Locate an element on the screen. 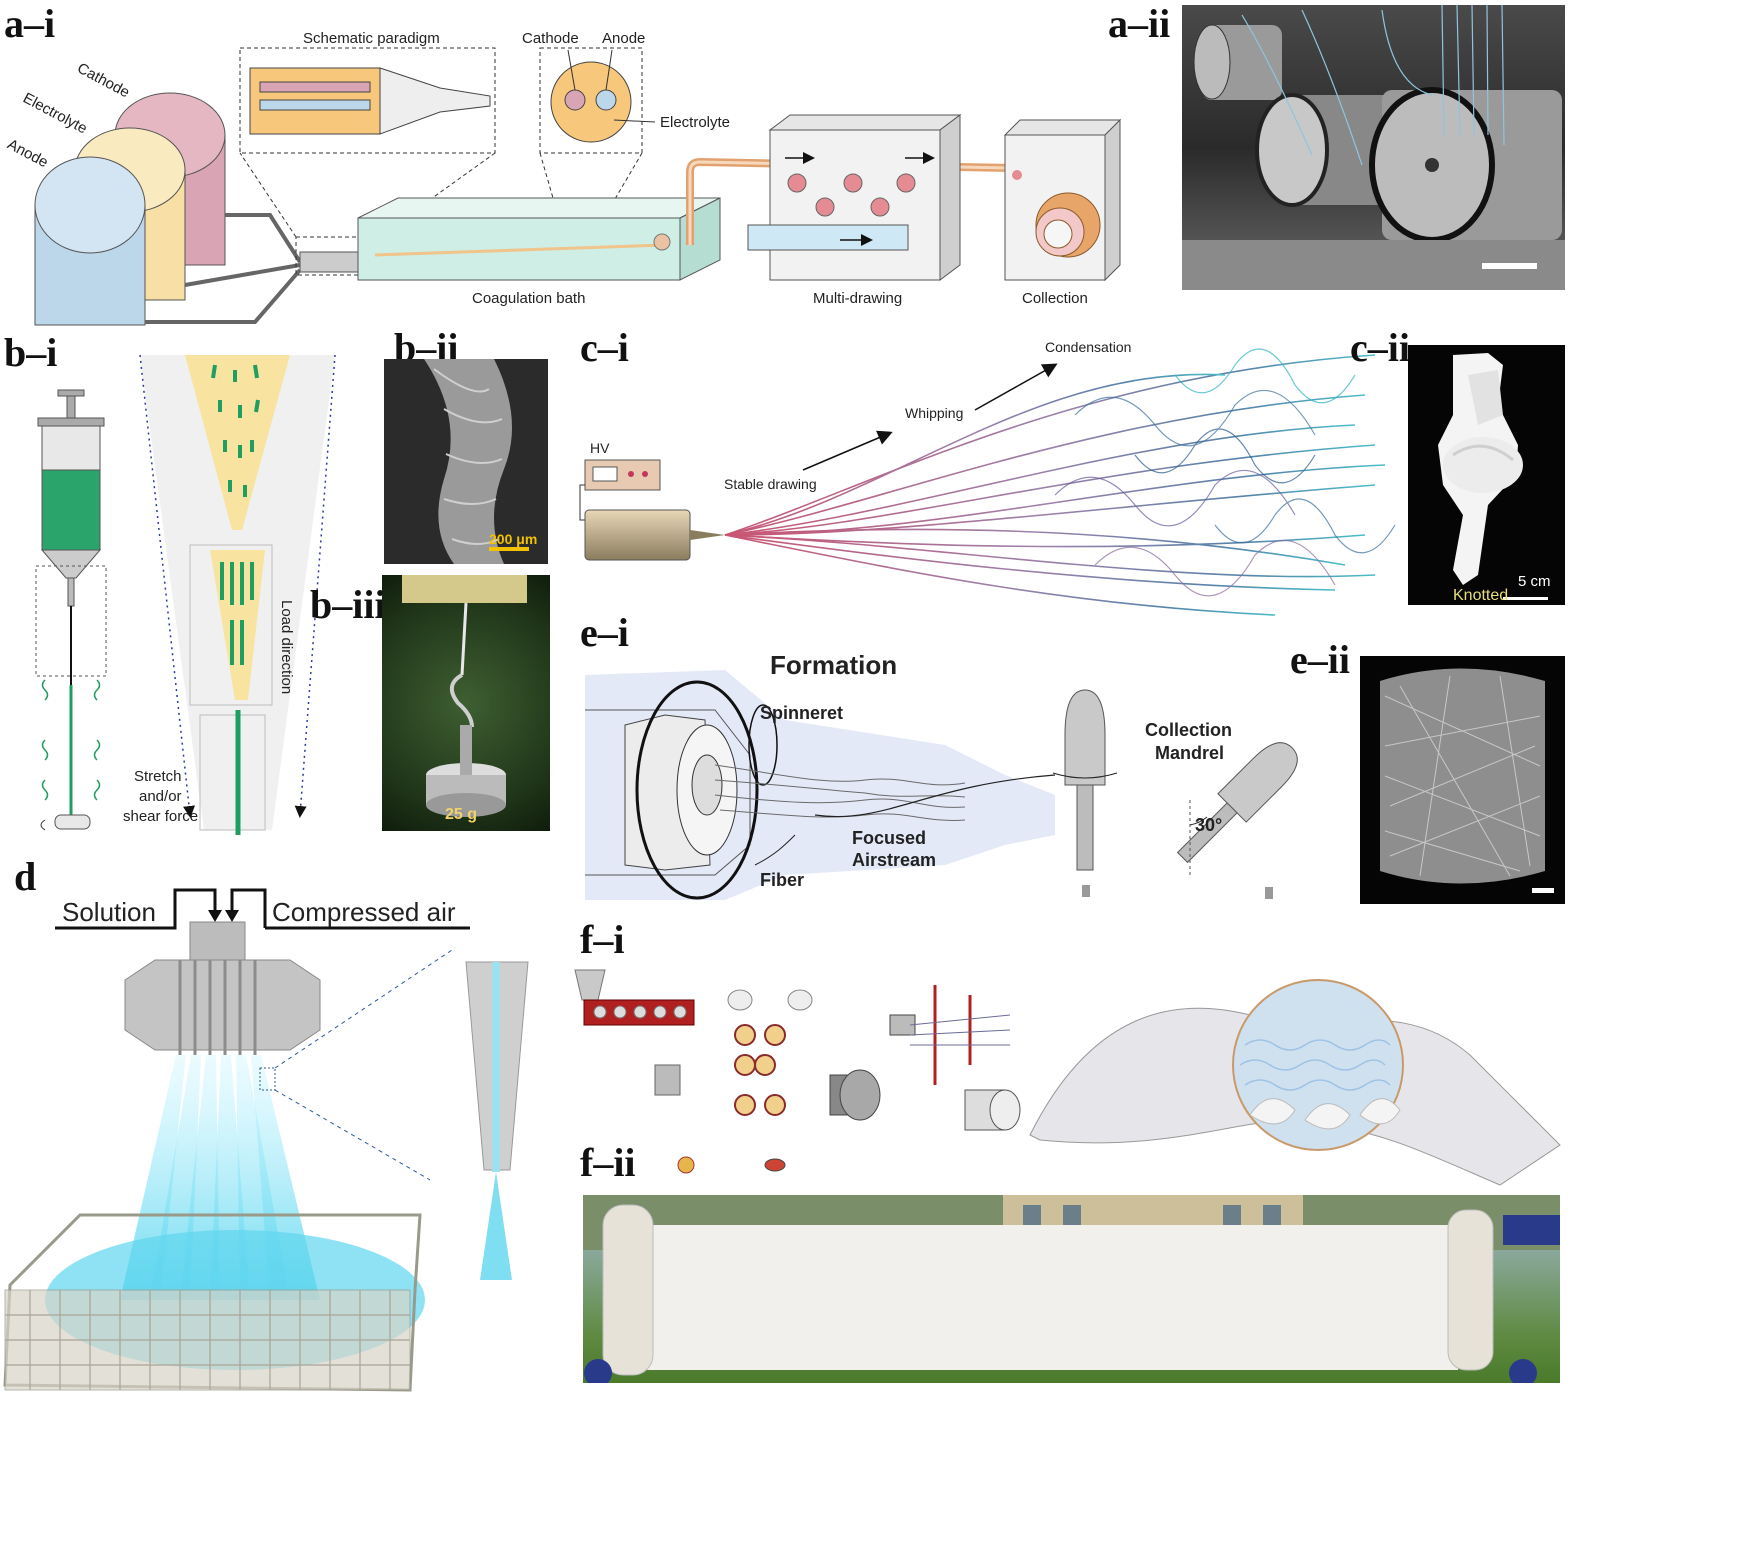  c-i-diagram is located at coordinates (987, 482).